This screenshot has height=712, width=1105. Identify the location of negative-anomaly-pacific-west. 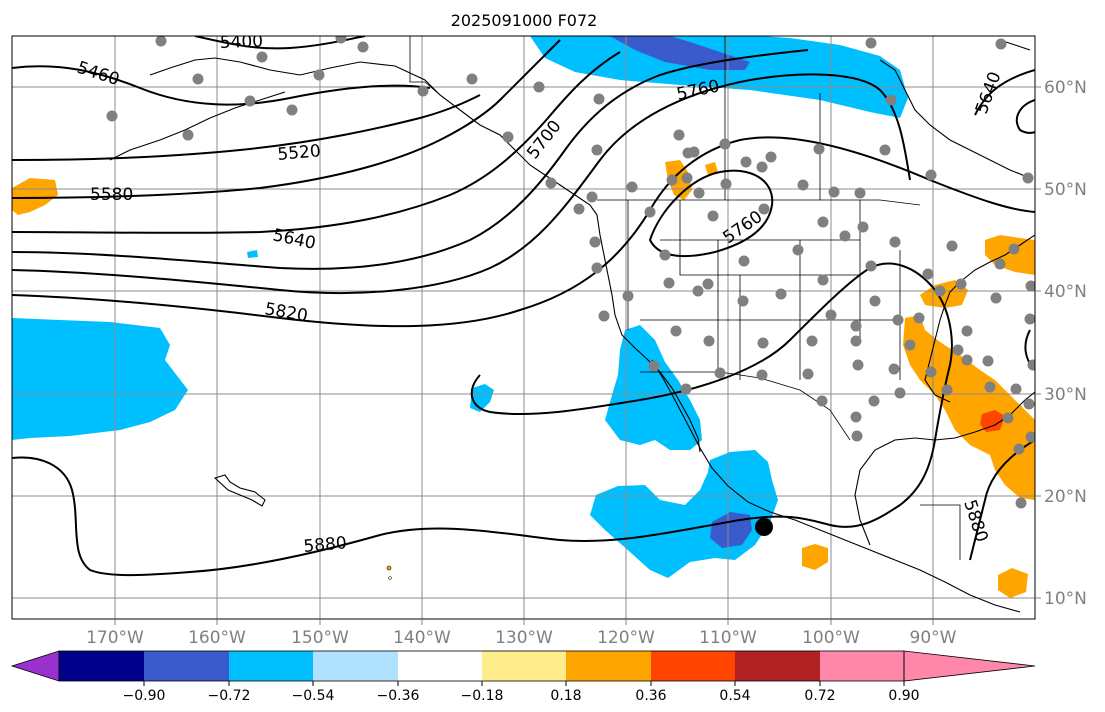
(100, 379).